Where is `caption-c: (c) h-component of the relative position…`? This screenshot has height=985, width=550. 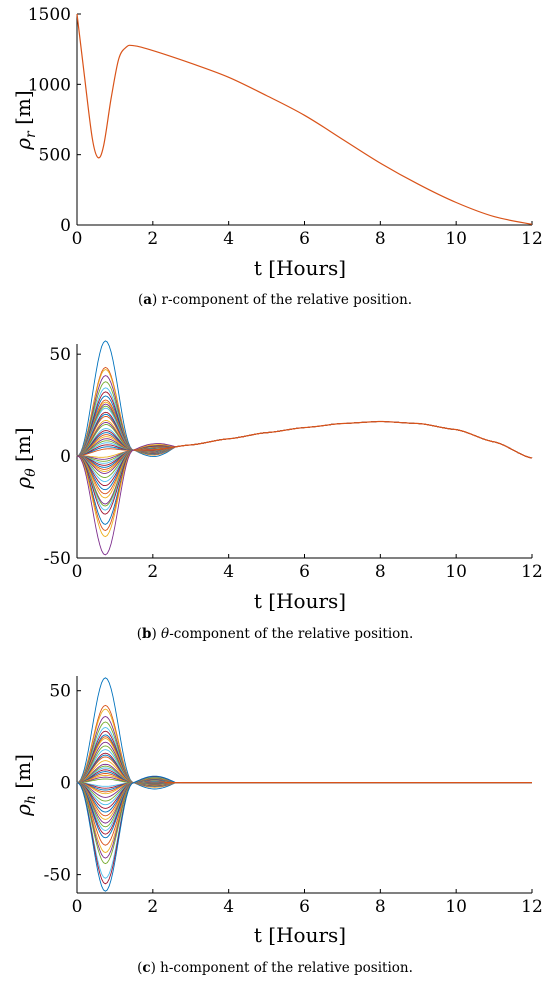 caption-c: (c) h-component of the relative position… is located at coordinates (275, 968).